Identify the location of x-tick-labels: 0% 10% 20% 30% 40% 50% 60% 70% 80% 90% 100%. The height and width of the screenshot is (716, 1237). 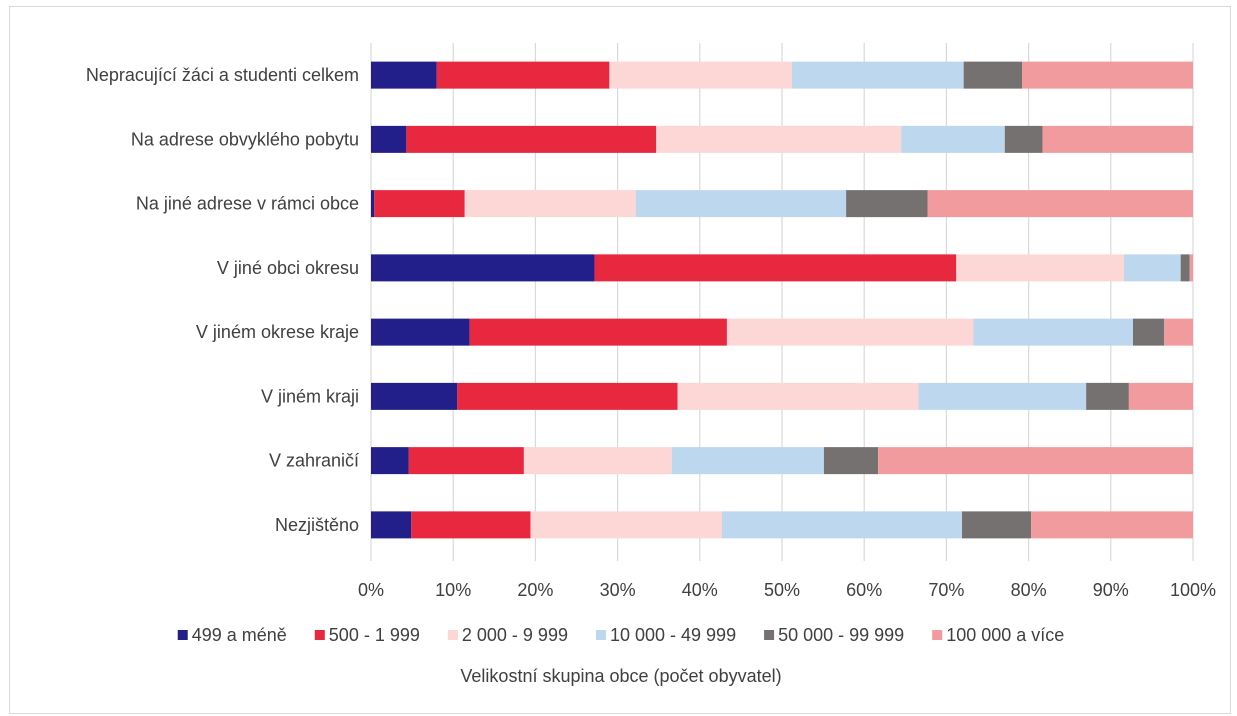
(787, 590).